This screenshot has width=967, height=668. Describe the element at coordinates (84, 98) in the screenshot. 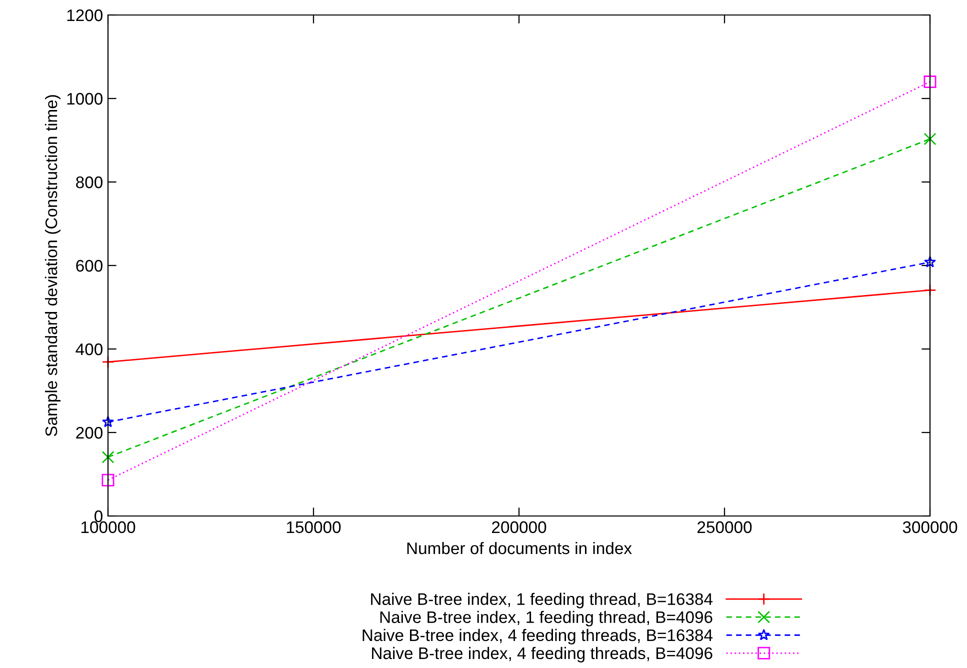

I see `y-tick-label: 1000` at that location.